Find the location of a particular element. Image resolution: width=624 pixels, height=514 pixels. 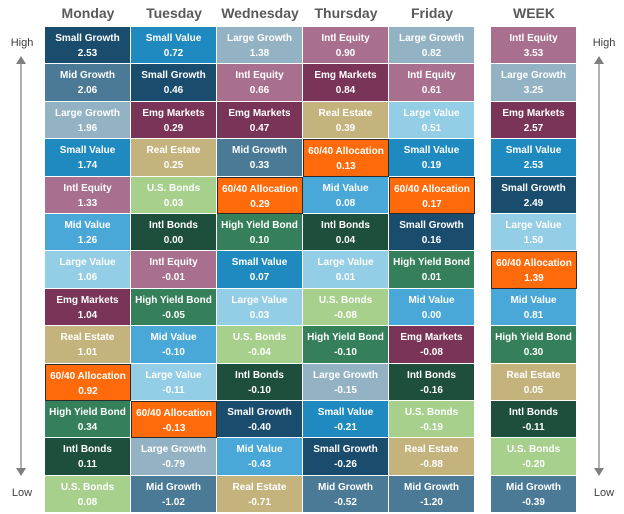

return-value: 1.74 is located at coordinates (87, 166).